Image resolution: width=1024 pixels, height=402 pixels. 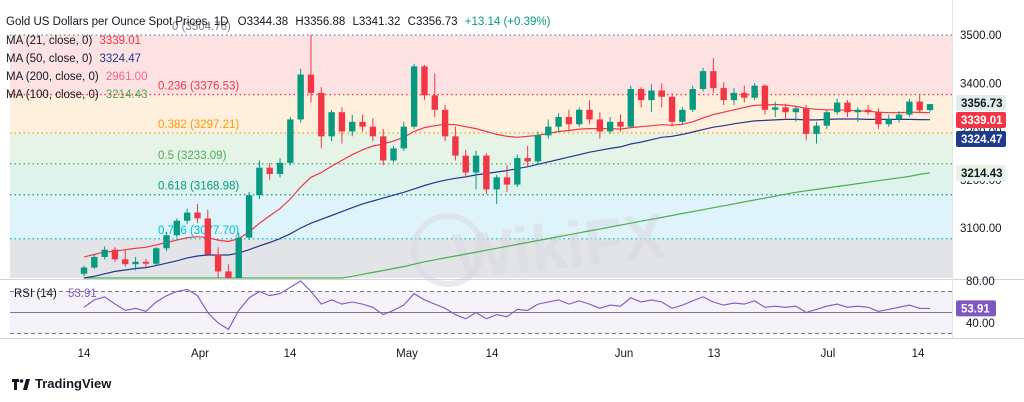 What do you see at coordinates (120, 59) in the screenshot?
I see `ma50-value: 3324.47` at bounding box center [120, 59].